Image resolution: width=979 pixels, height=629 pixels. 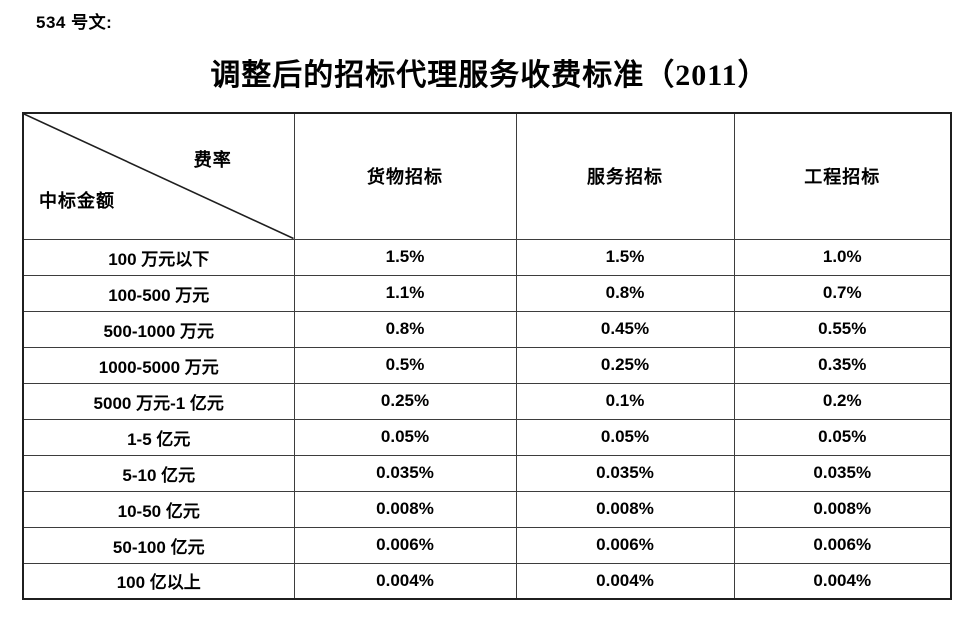 What do you see at coordinates (158, 581) in the screenshot?
I see `row-label: 100 亿以上` at bounding box center [158, 581].